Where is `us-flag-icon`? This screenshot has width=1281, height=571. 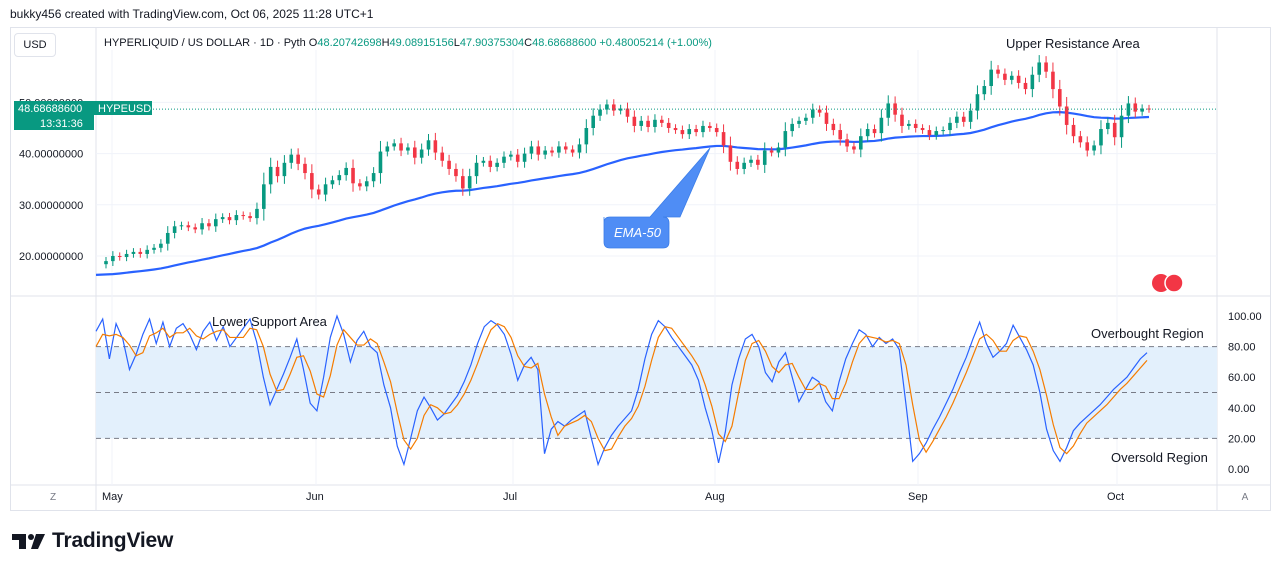 us-flag-icon is located at coordinates (1174, 283).